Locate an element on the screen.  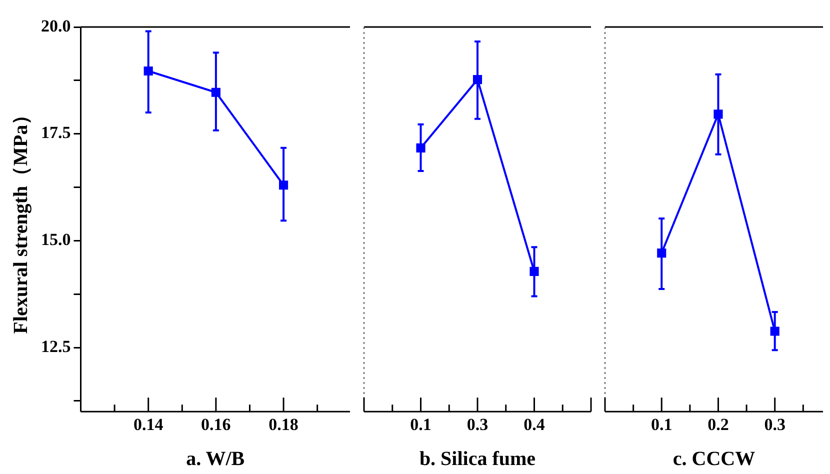
y-tick-label: 17.5 is located at coordinates (56, 132).